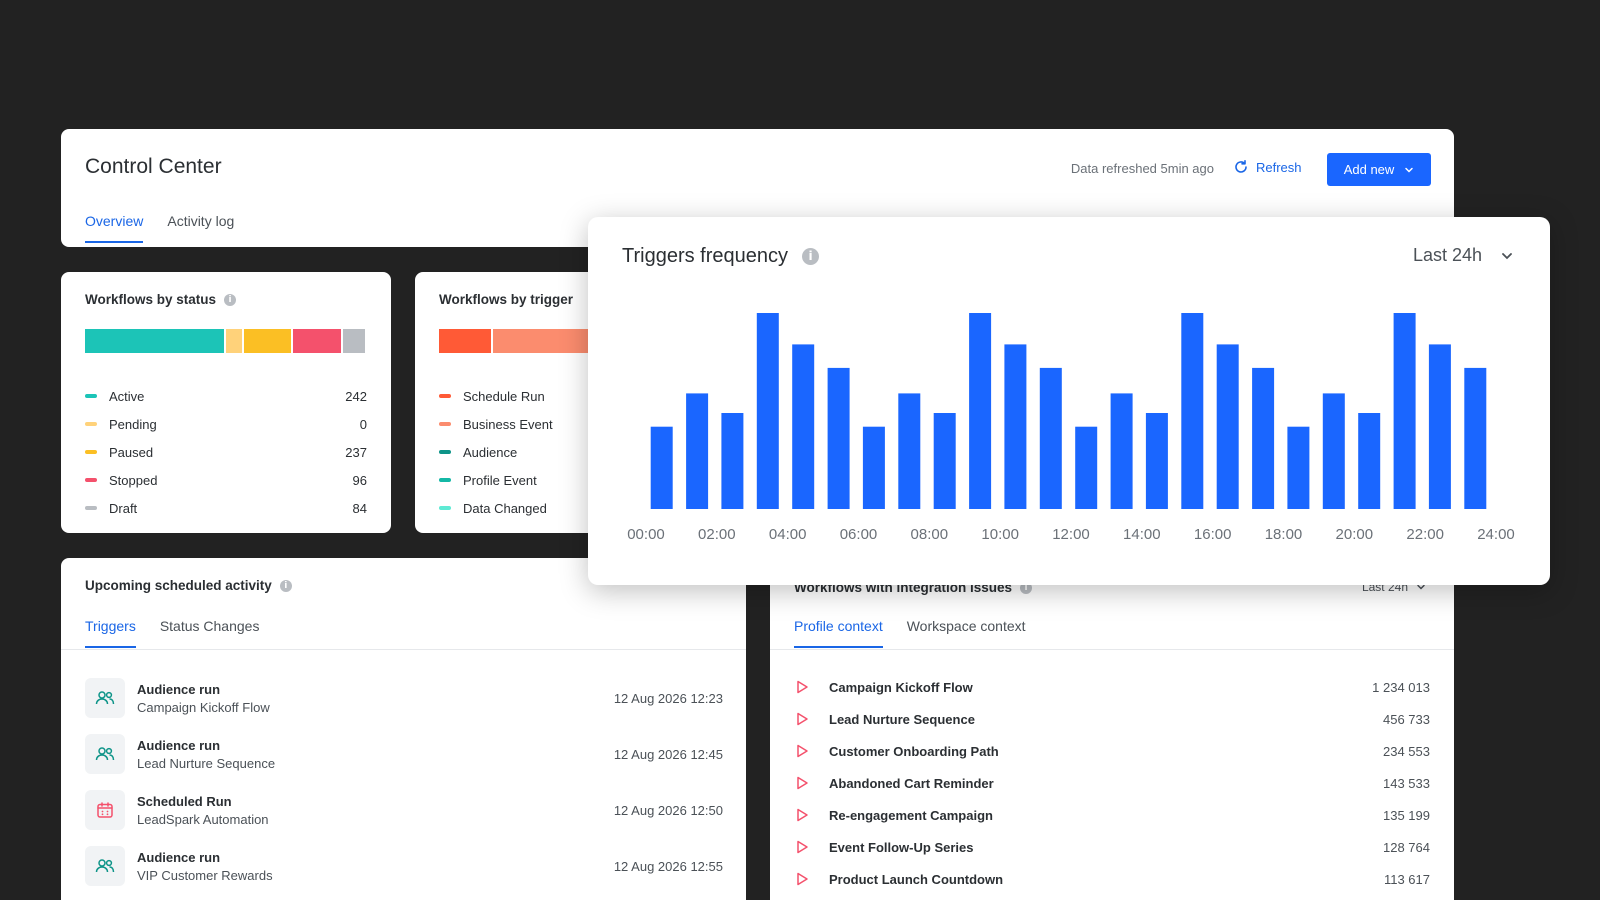 Image resolution: width=1600 pixels, height=900 pixels. What do you see at coordinates (1379, 169) in the screenshot?
I see `add-new-button: Add new` at bounding box center [1379, 169].